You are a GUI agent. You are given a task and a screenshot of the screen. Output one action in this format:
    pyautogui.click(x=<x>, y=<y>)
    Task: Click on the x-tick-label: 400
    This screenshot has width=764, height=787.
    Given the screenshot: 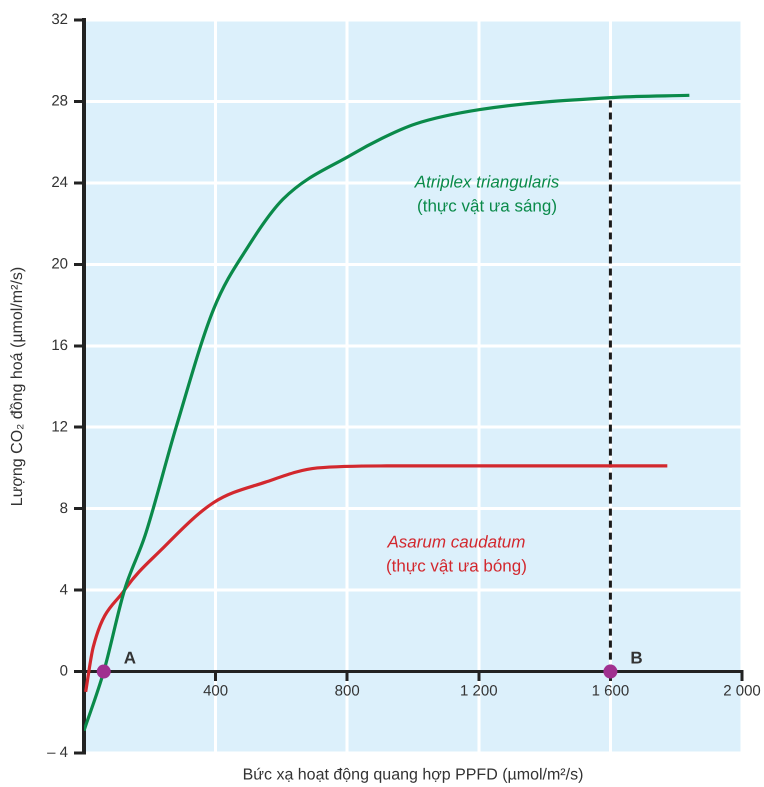 What is the action you would take?
    pyautogui.click(x=215, y=691)
    